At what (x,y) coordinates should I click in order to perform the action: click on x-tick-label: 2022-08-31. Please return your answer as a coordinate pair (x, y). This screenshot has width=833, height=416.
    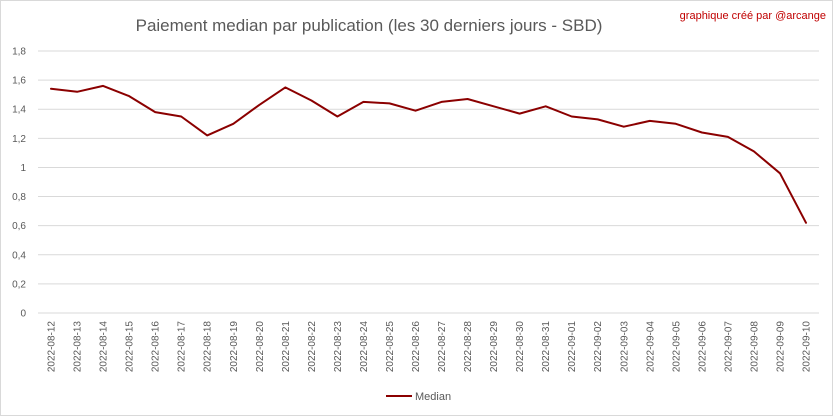
    Looking at the image, I should click on (546, 347).